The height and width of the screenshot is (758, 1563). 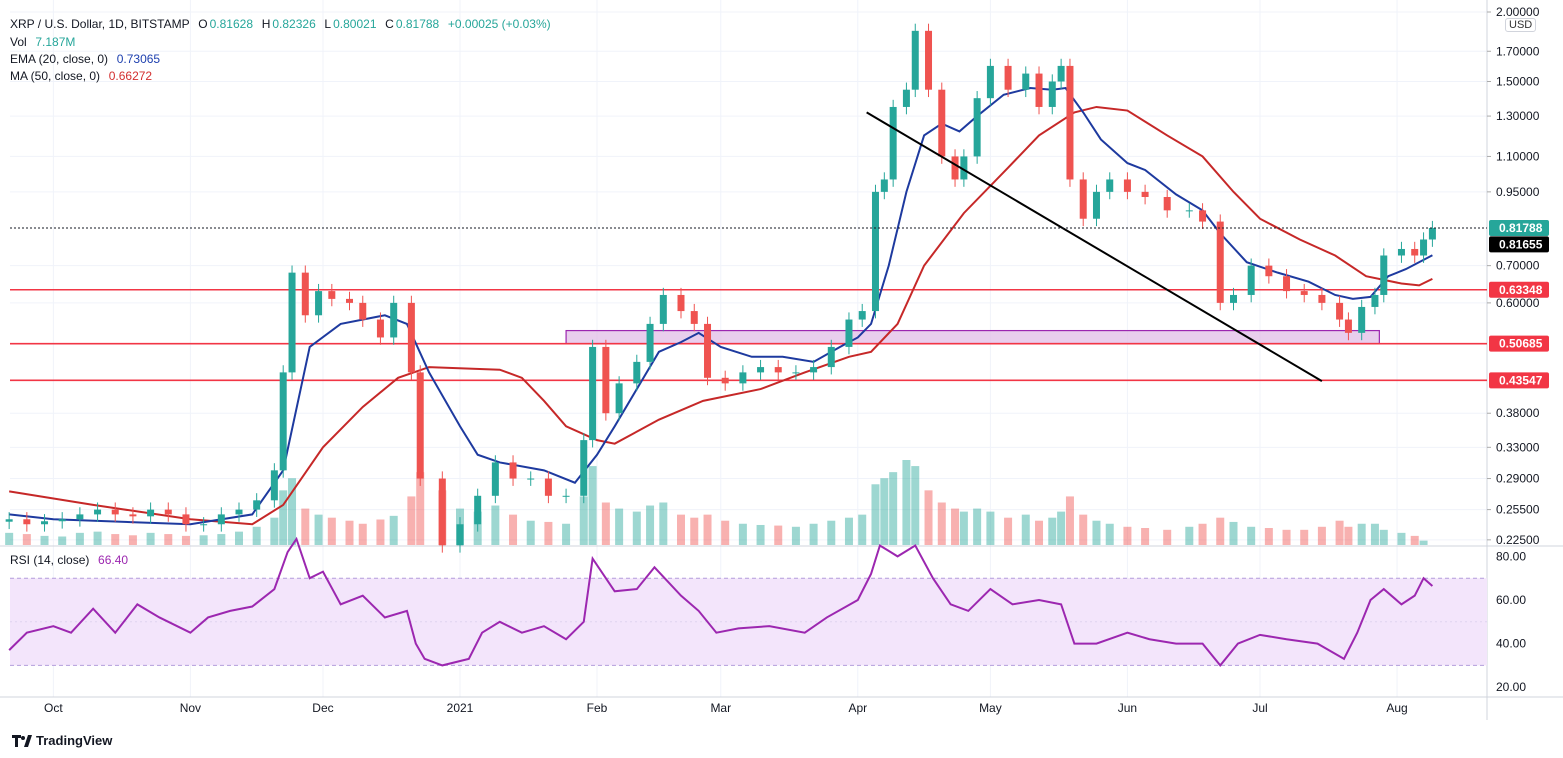 I want to click on price-tick-label: 1.50000, so click(x=1518, y=82).